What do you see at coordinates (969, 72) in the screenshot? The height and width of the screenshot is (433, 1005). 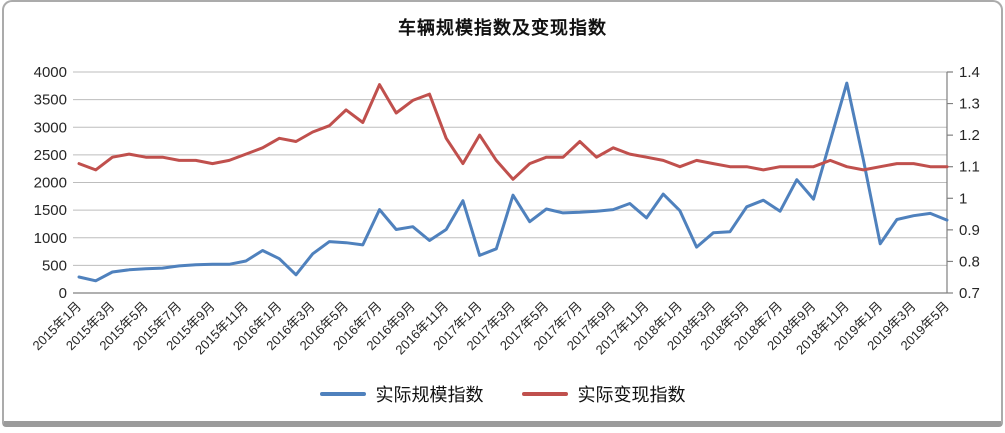 I see `svg-text: 1.4` at bounding box center [969, 72].